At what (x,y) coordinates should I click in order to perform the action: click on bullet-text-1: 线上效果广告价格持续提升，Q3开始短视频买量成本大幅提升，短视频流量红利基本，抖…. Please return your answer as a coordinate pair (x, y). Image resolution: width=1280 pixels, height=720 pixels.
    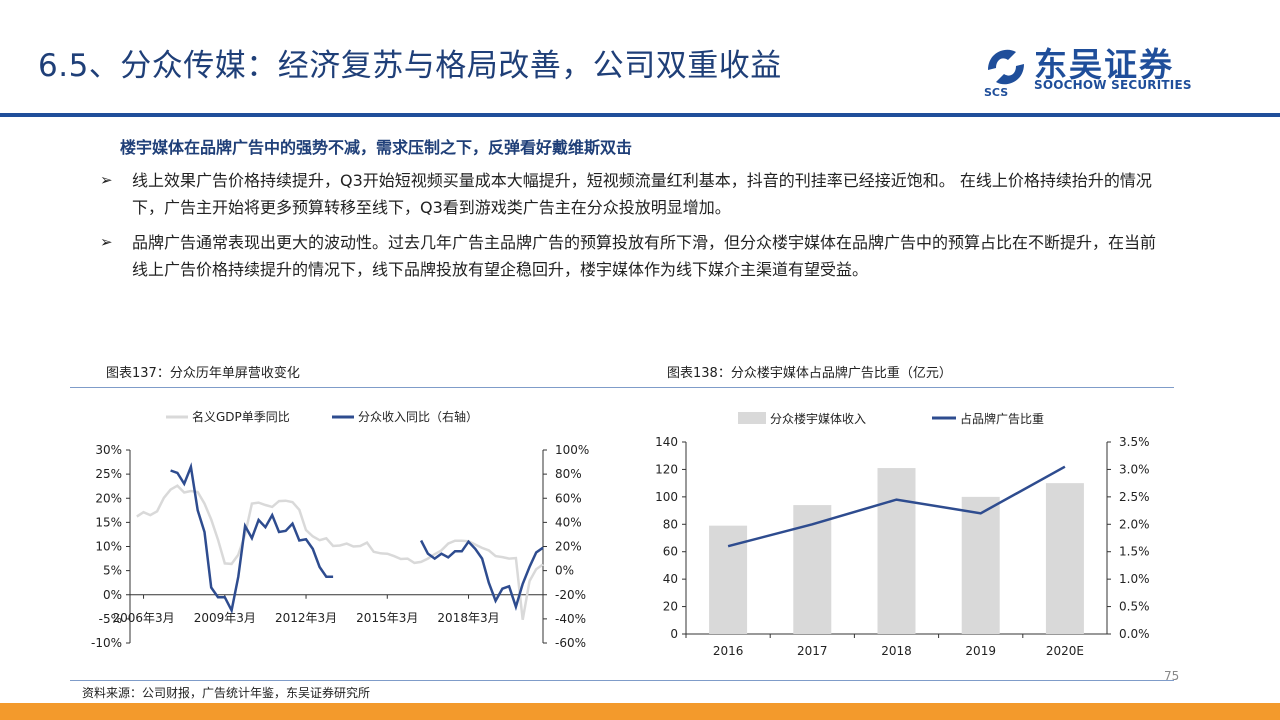
    Looking at the image, I should click on (642, 194).